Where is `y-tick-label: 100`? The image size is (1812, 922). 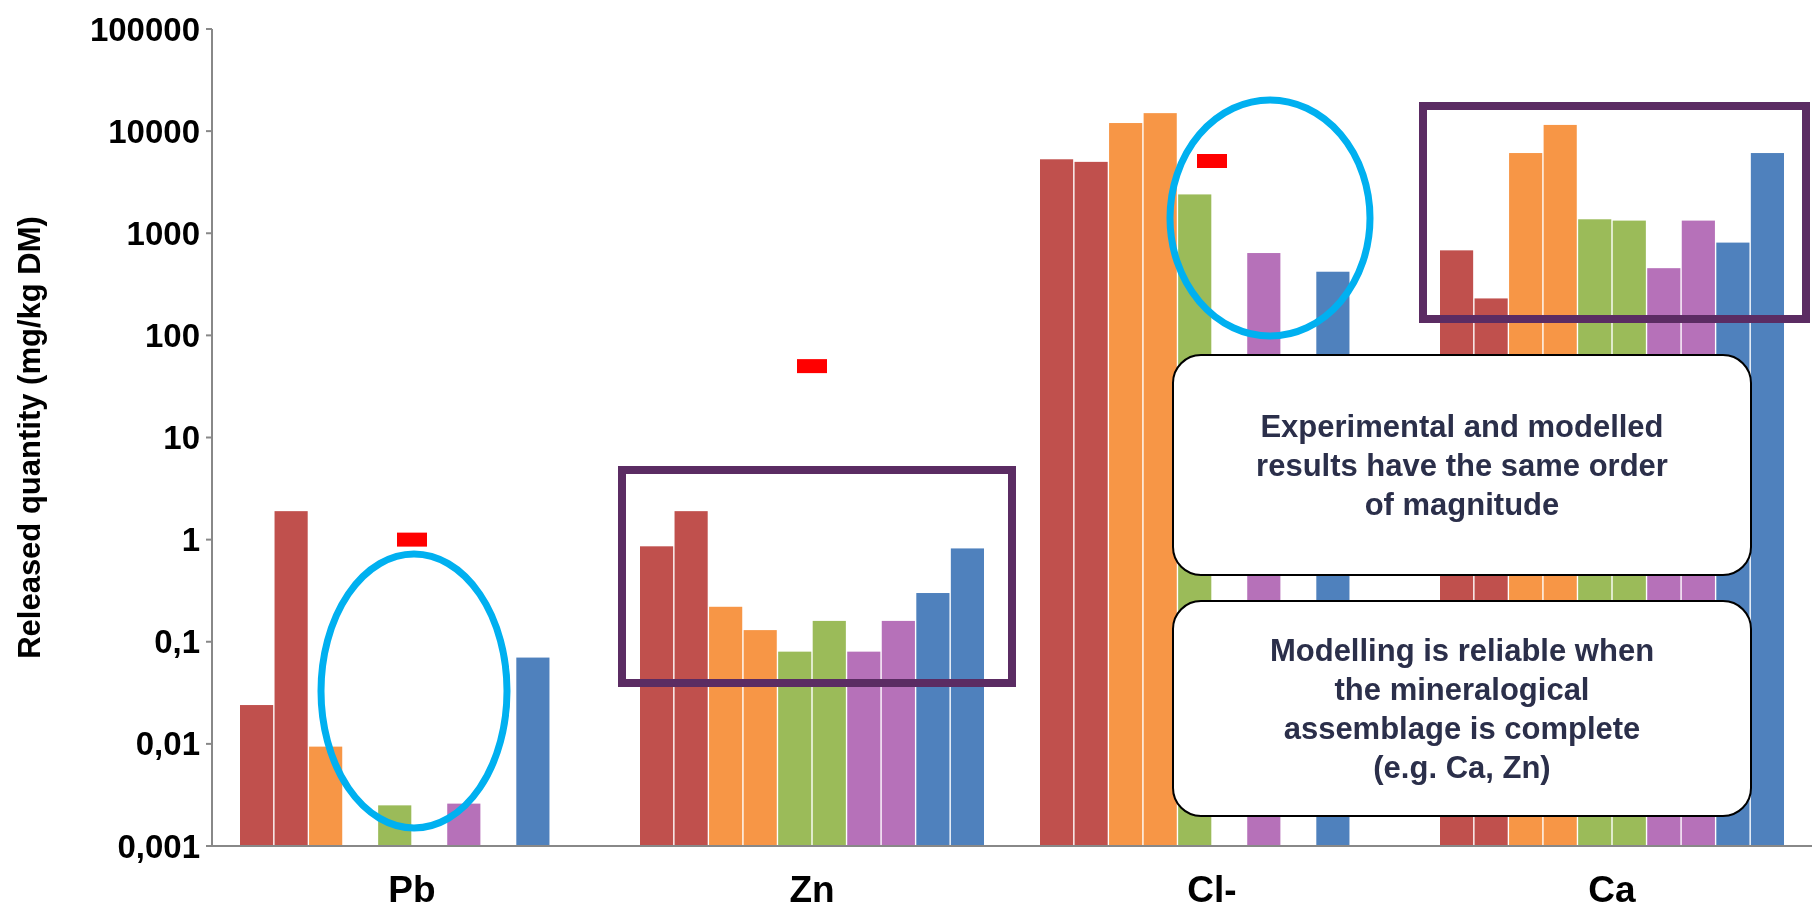 y-tick-label: 100 is located at coordinates (172, 335).